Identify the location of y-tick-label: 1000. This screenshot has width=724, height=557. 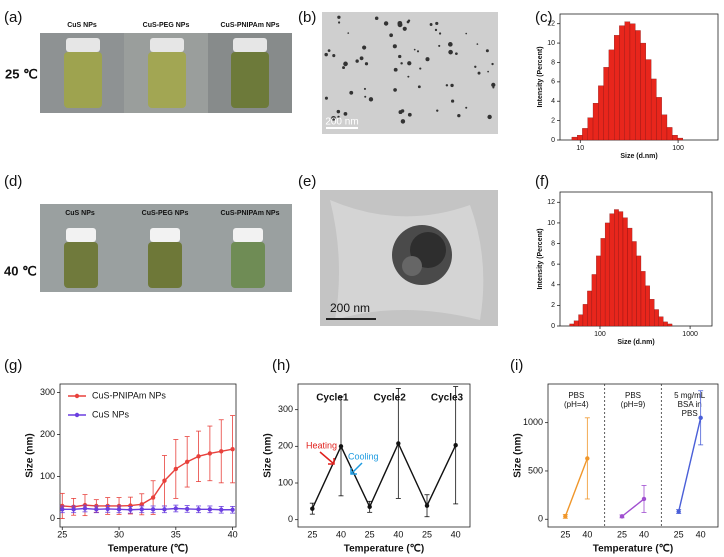
(533, 422).